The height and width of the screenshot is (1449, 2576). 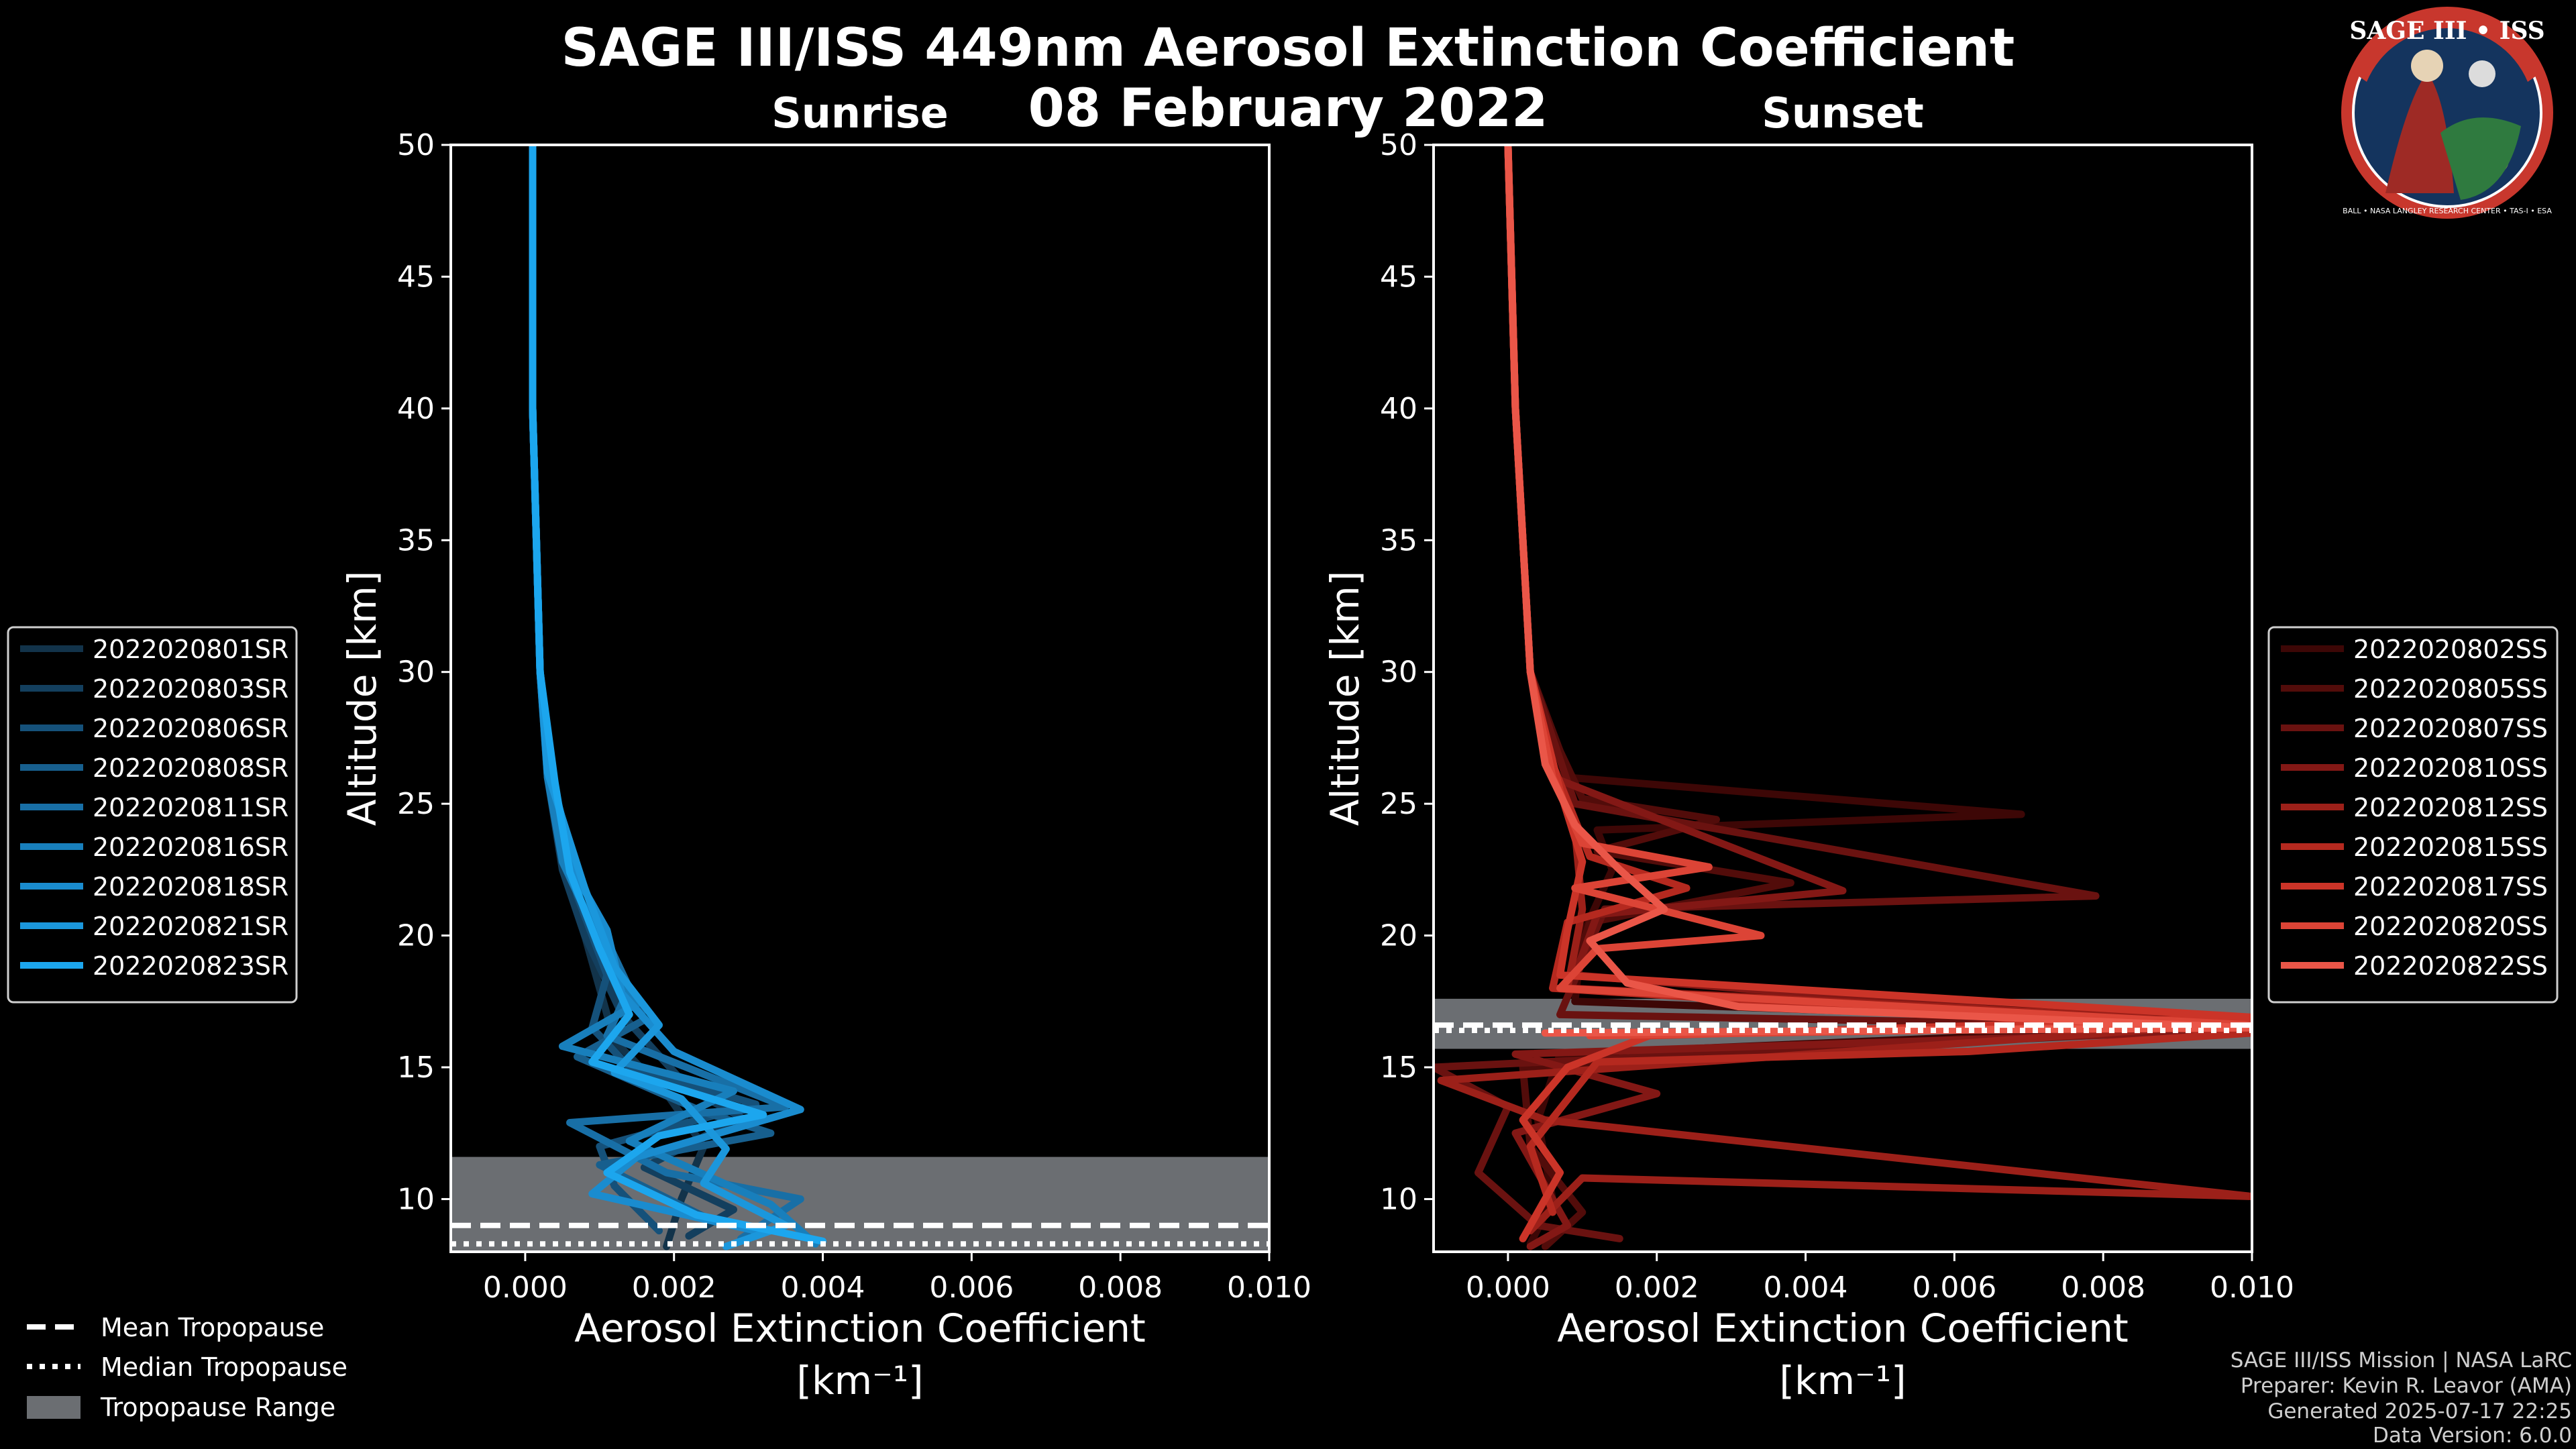 I want to click on sunrise-ytick-label: 25, so click(x=416, y=804).